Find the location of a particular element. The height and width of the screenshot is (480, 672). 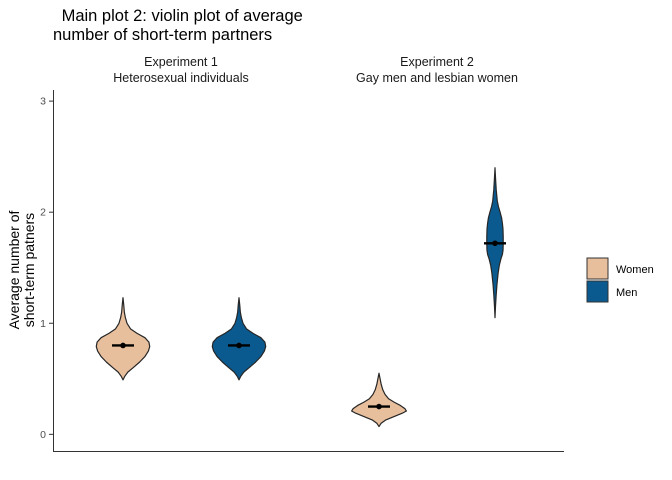

y-axis-title-line-1: Average number of is located at coordinates (14, 269).